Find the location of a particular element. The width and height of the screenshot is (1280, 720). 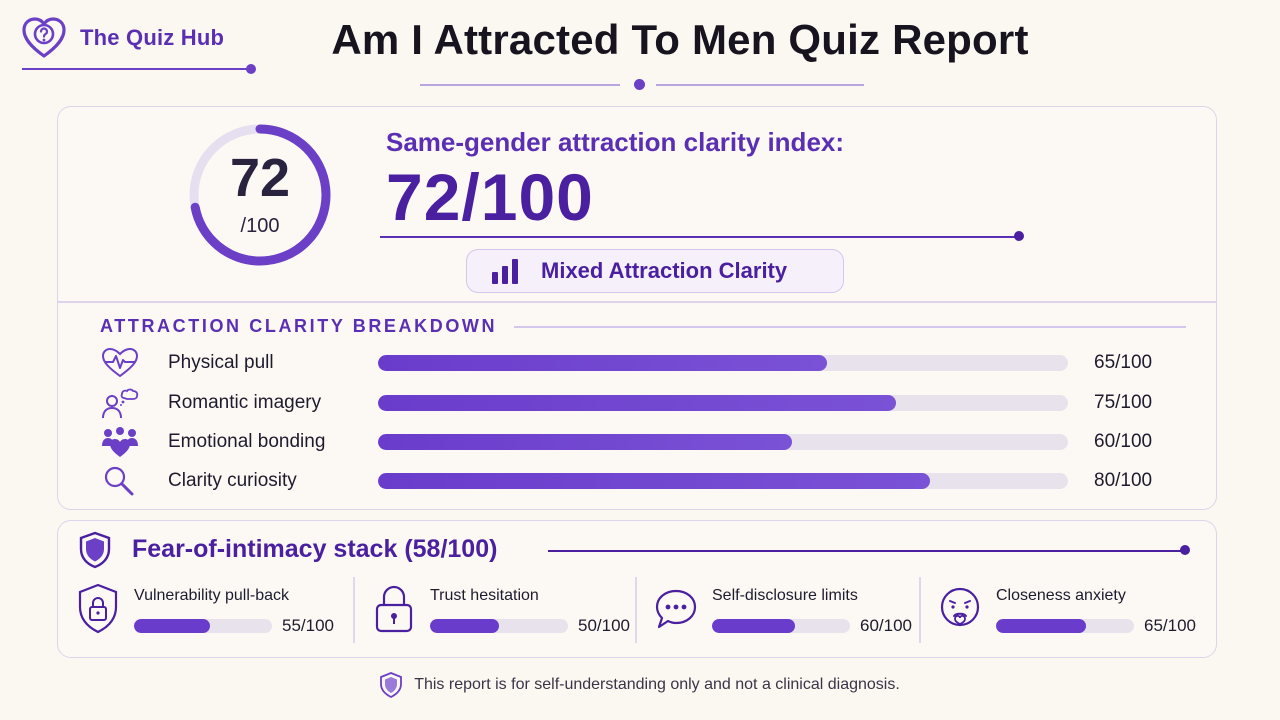

index-rule is located at coordinates (700, 237).